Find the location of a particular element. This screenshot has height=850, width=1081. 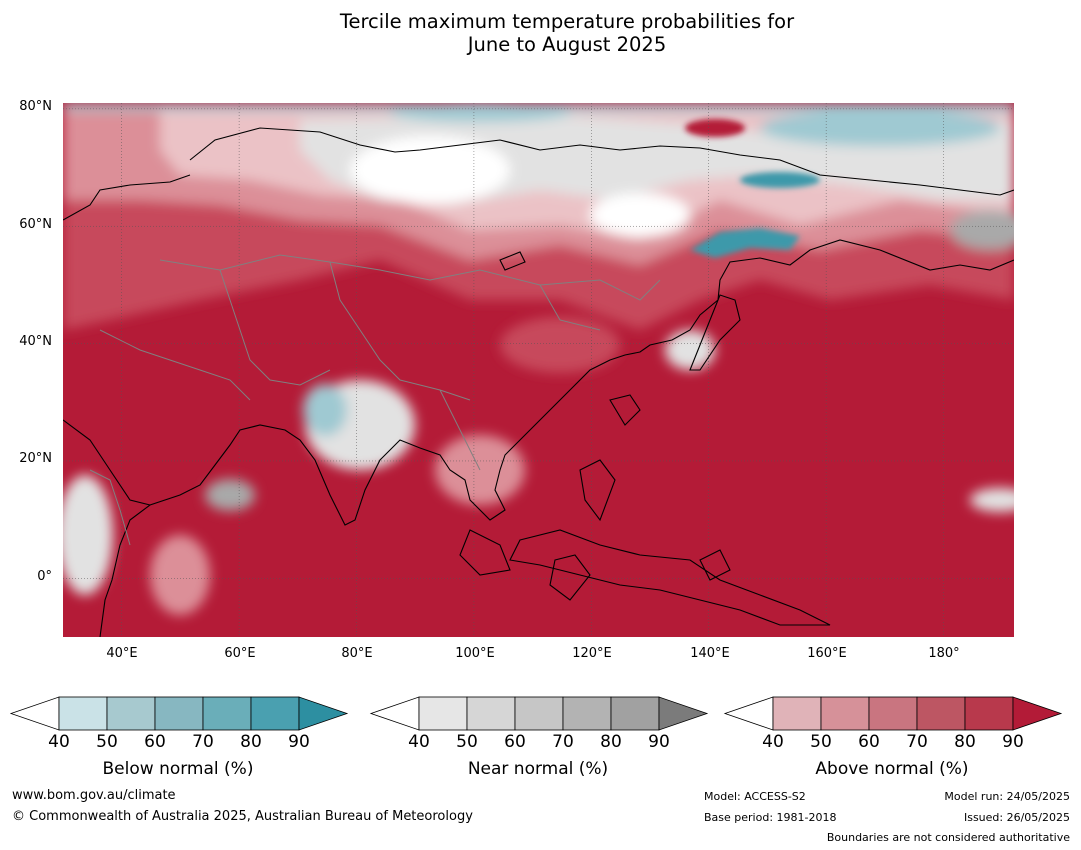

issued-date: Issued: 26/05/2025 is located at coordinates (1016, 817).